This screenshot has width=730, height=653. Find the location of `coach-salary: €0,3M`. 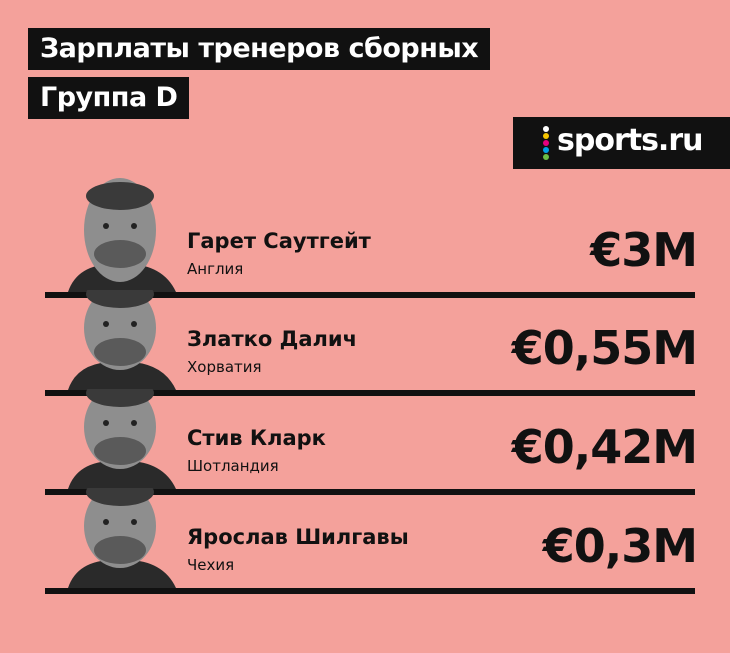

coach-salary: €0,3M is located at coordinates (620, 546).